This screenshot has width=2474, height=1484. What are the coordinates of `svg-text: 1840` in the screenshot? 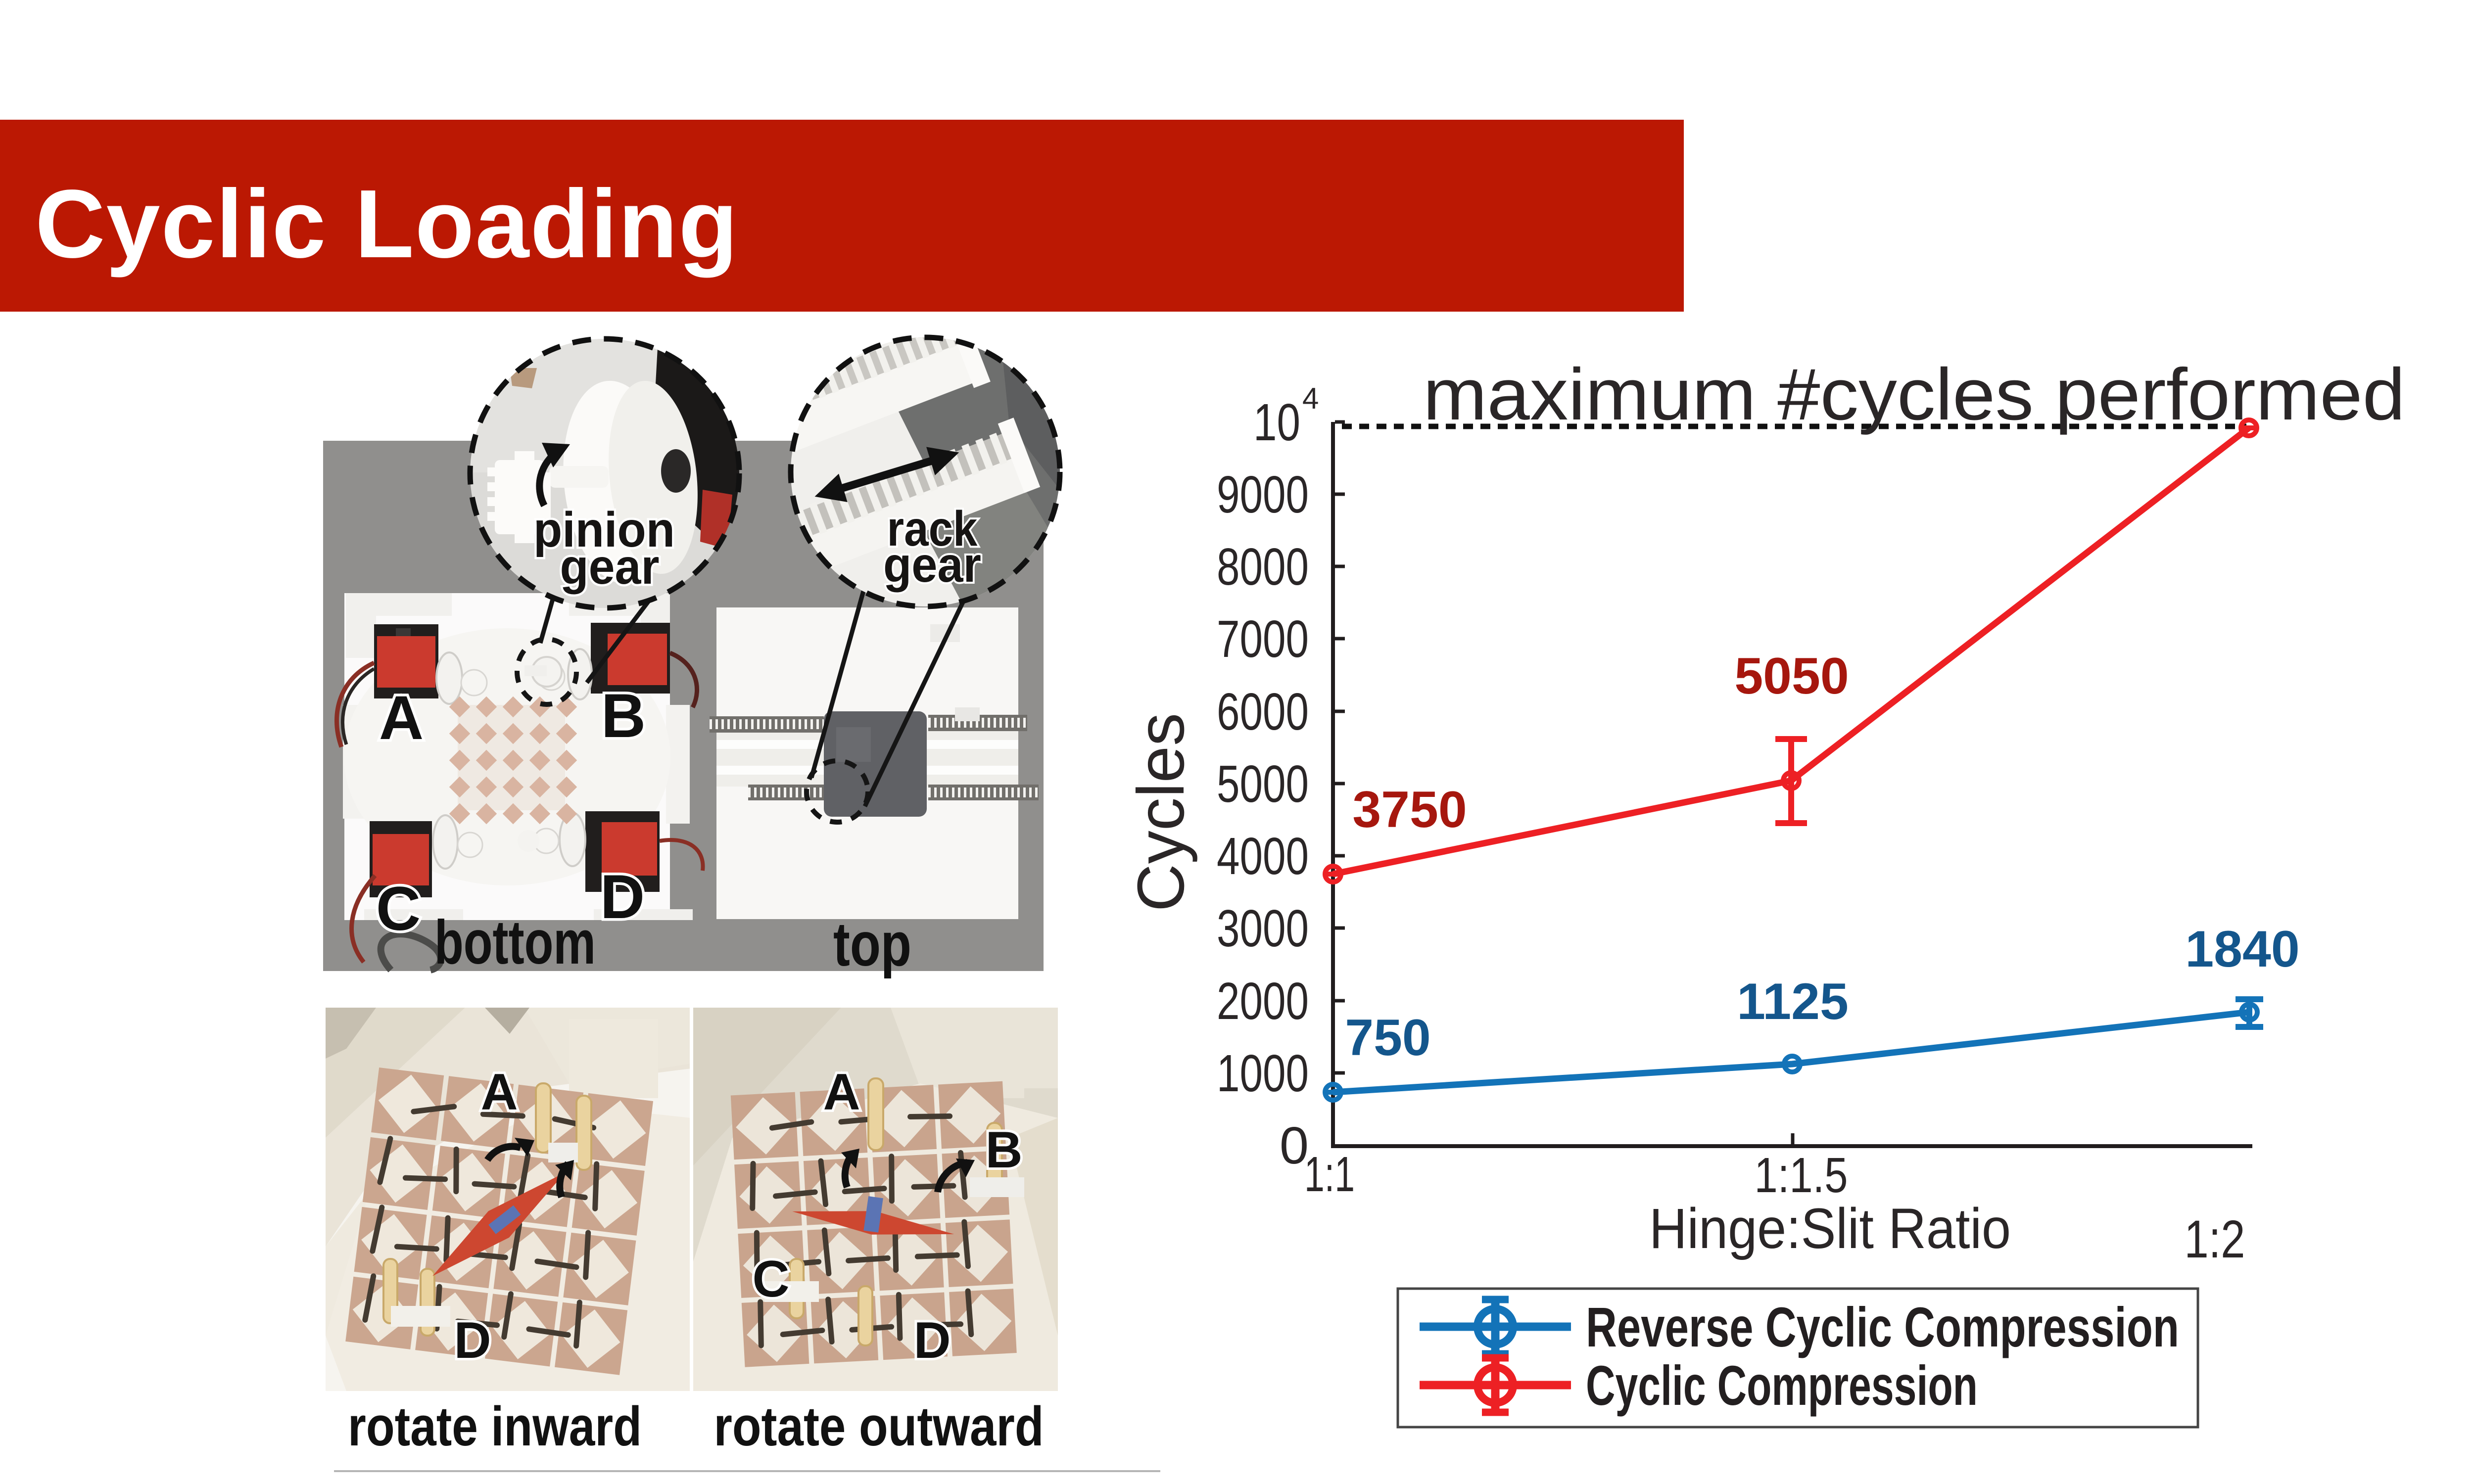 It's located at (2242, 949).